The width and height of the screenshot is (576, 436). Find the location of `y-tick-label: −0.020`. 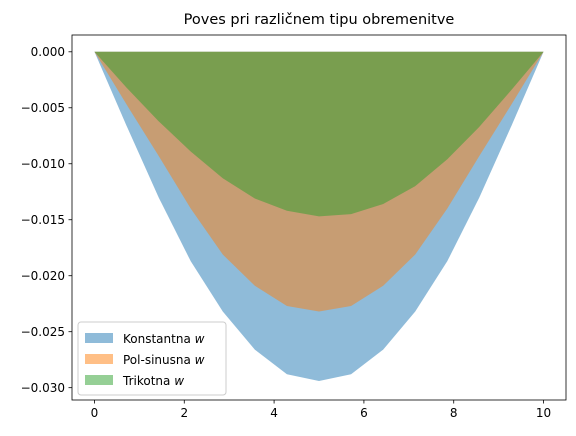

y-tick-label: −0.020 is located at coordinates (43, 276).